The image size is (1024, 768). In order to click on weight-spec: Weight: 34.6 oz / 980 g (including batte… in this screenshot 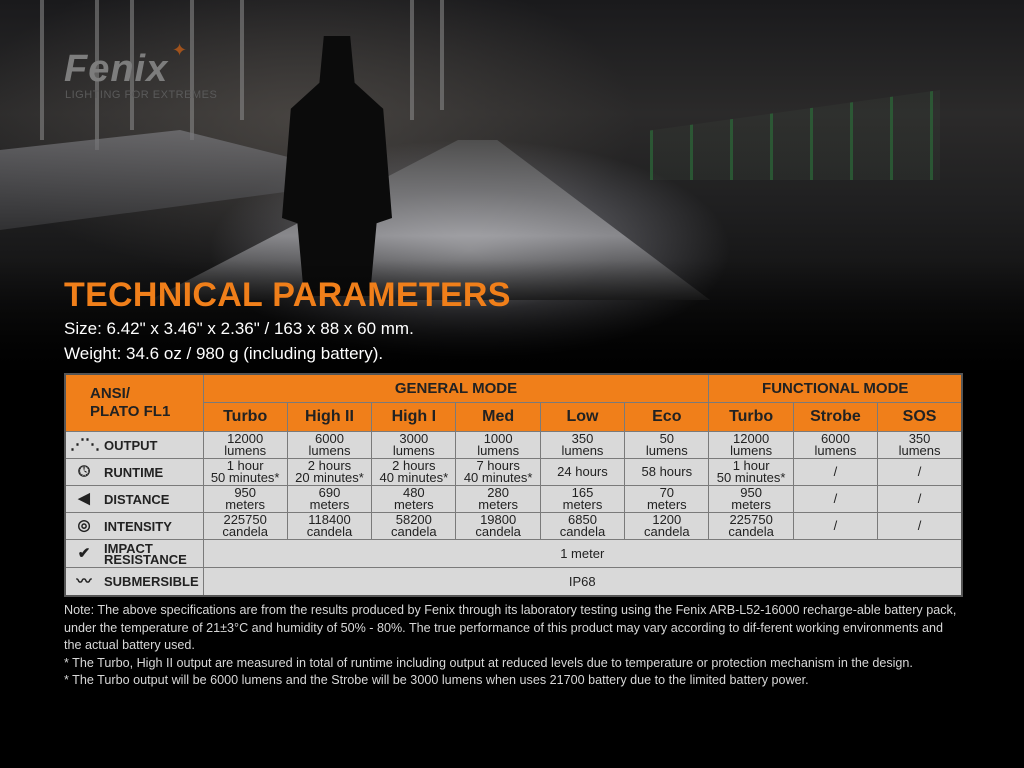, I will do `click(224, 353)`.